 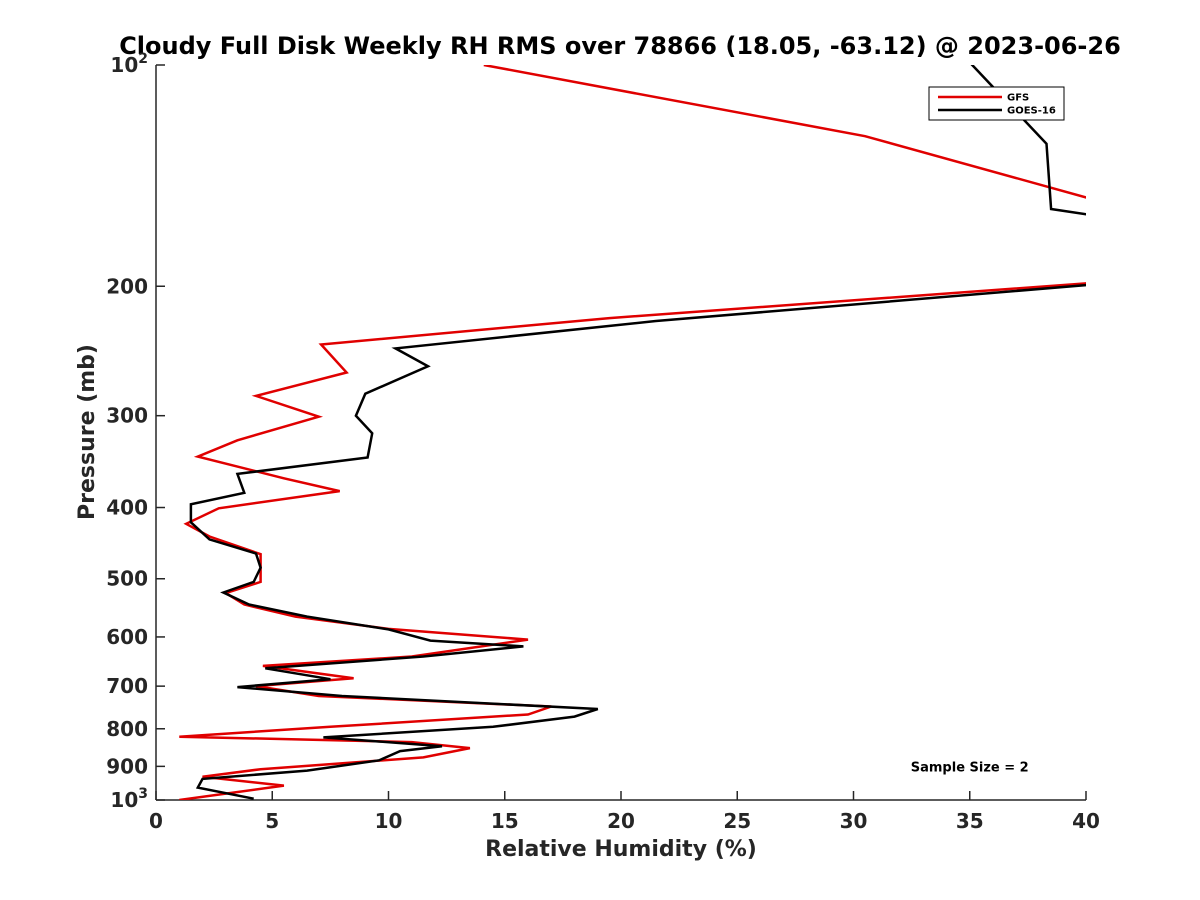 What do you see at coordinates (272, 821) in the screenshot?
I see `x-tick-label: 5` at bounding box center [272, 821].